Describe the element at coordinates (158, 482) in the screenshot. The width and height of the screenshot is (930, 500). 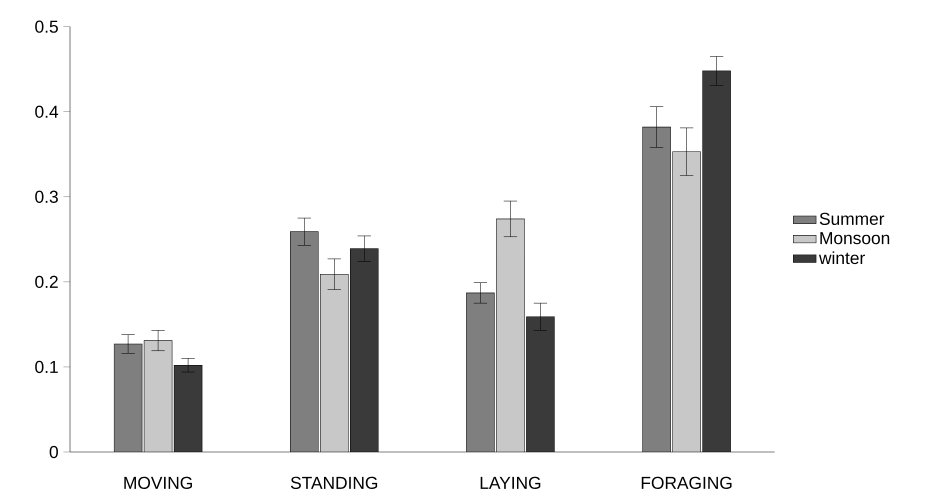
I see `x-tick-label: MOVING` at that location.